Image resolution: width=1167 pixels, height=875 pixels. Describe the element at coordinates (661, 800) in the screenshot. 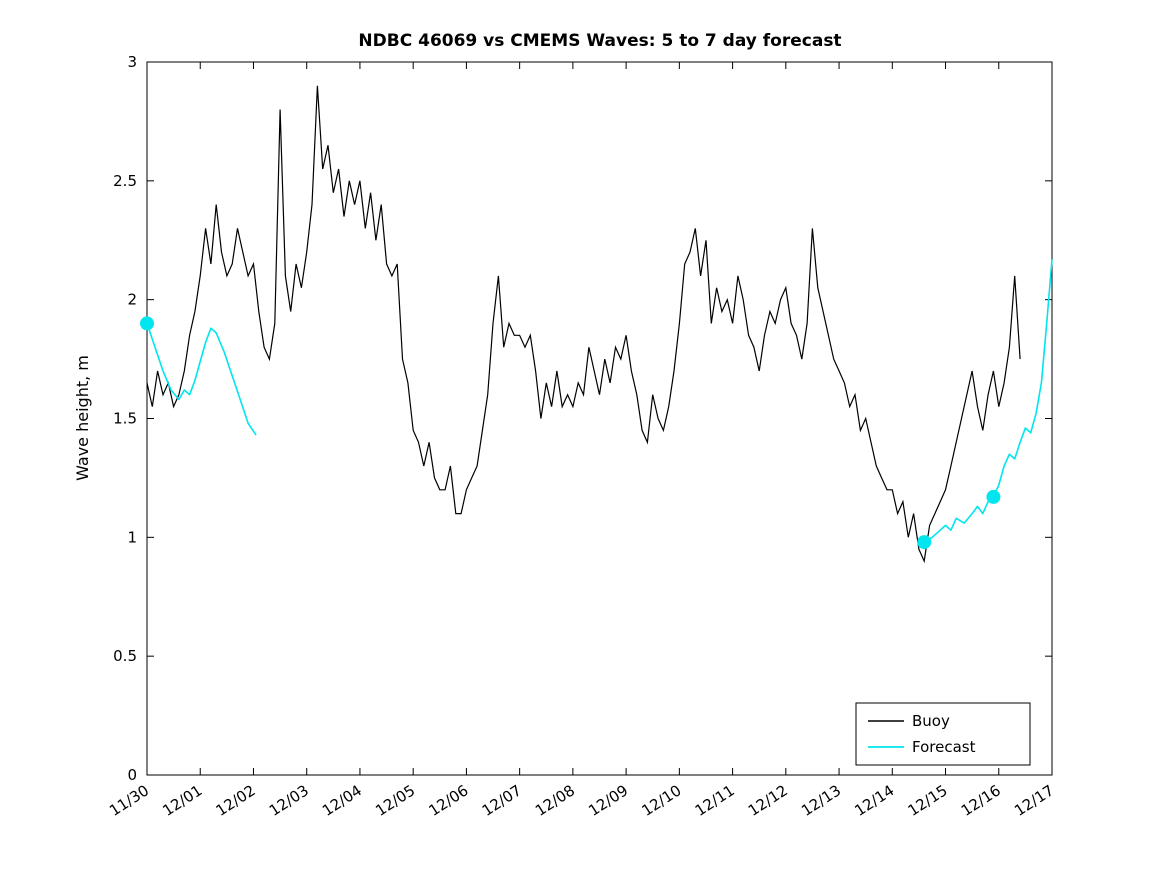

I see `x-tick-label: 12/10` at that location.